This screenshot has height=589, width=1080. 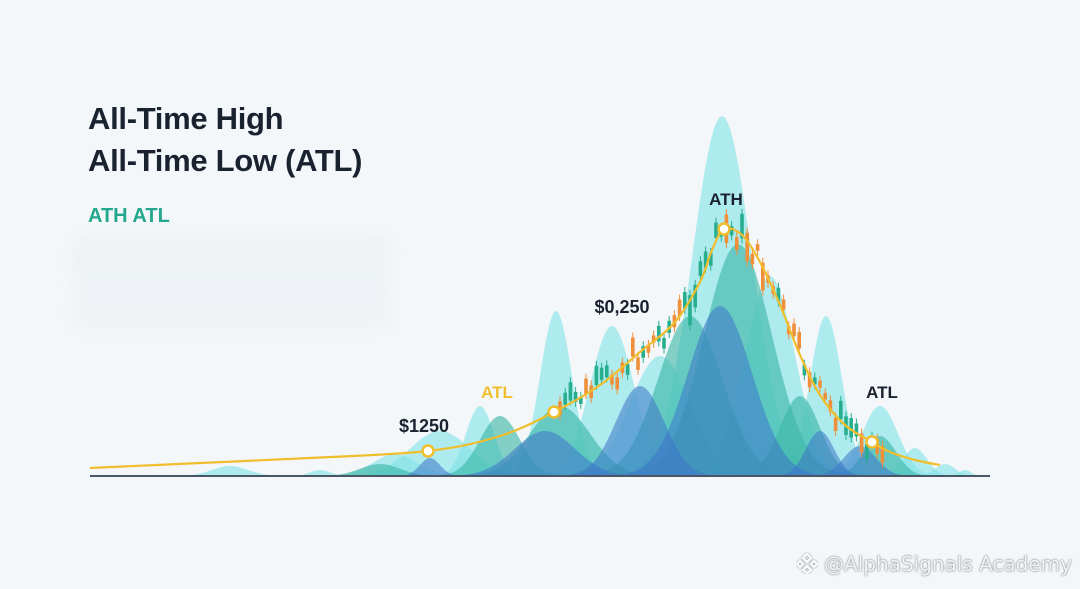 What do you see at coordinates (424, 426) in the screenshot?
I see `marker-label-0: $1250` at bounding box center [424, 426].